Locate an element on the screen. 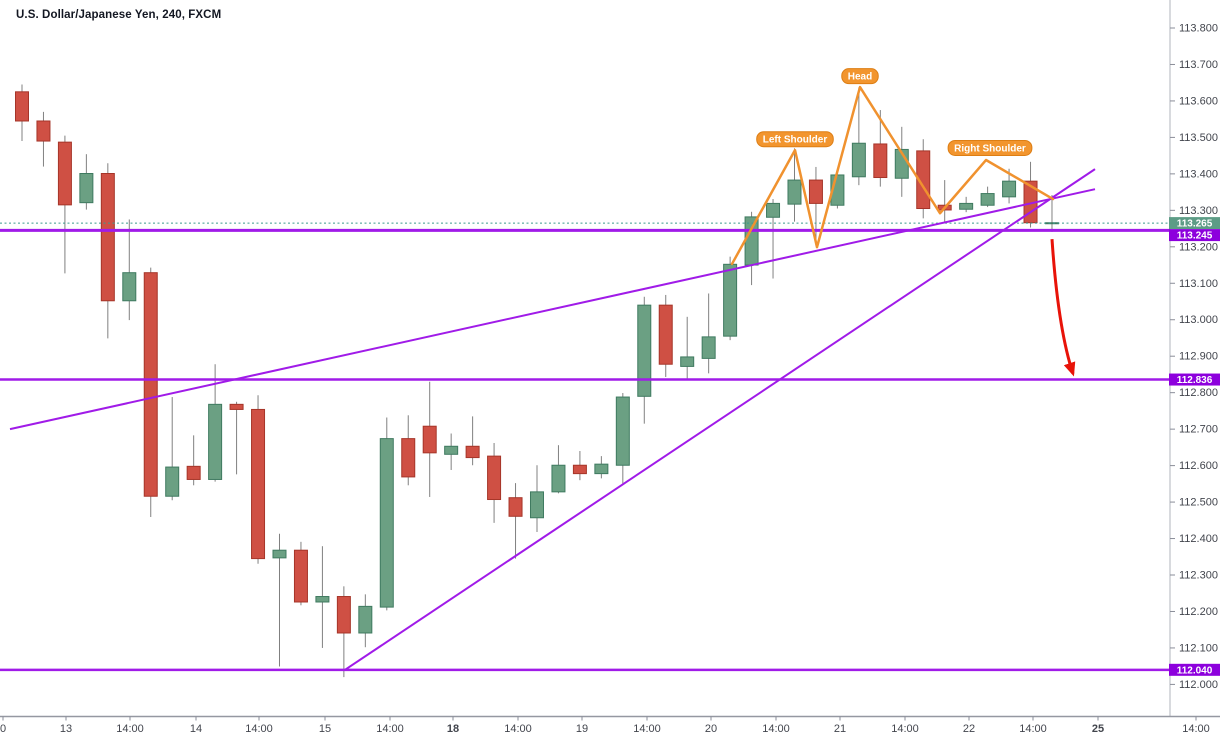  last-price-tag-113.265: 113.265 is located at coordinates (1194, 223).